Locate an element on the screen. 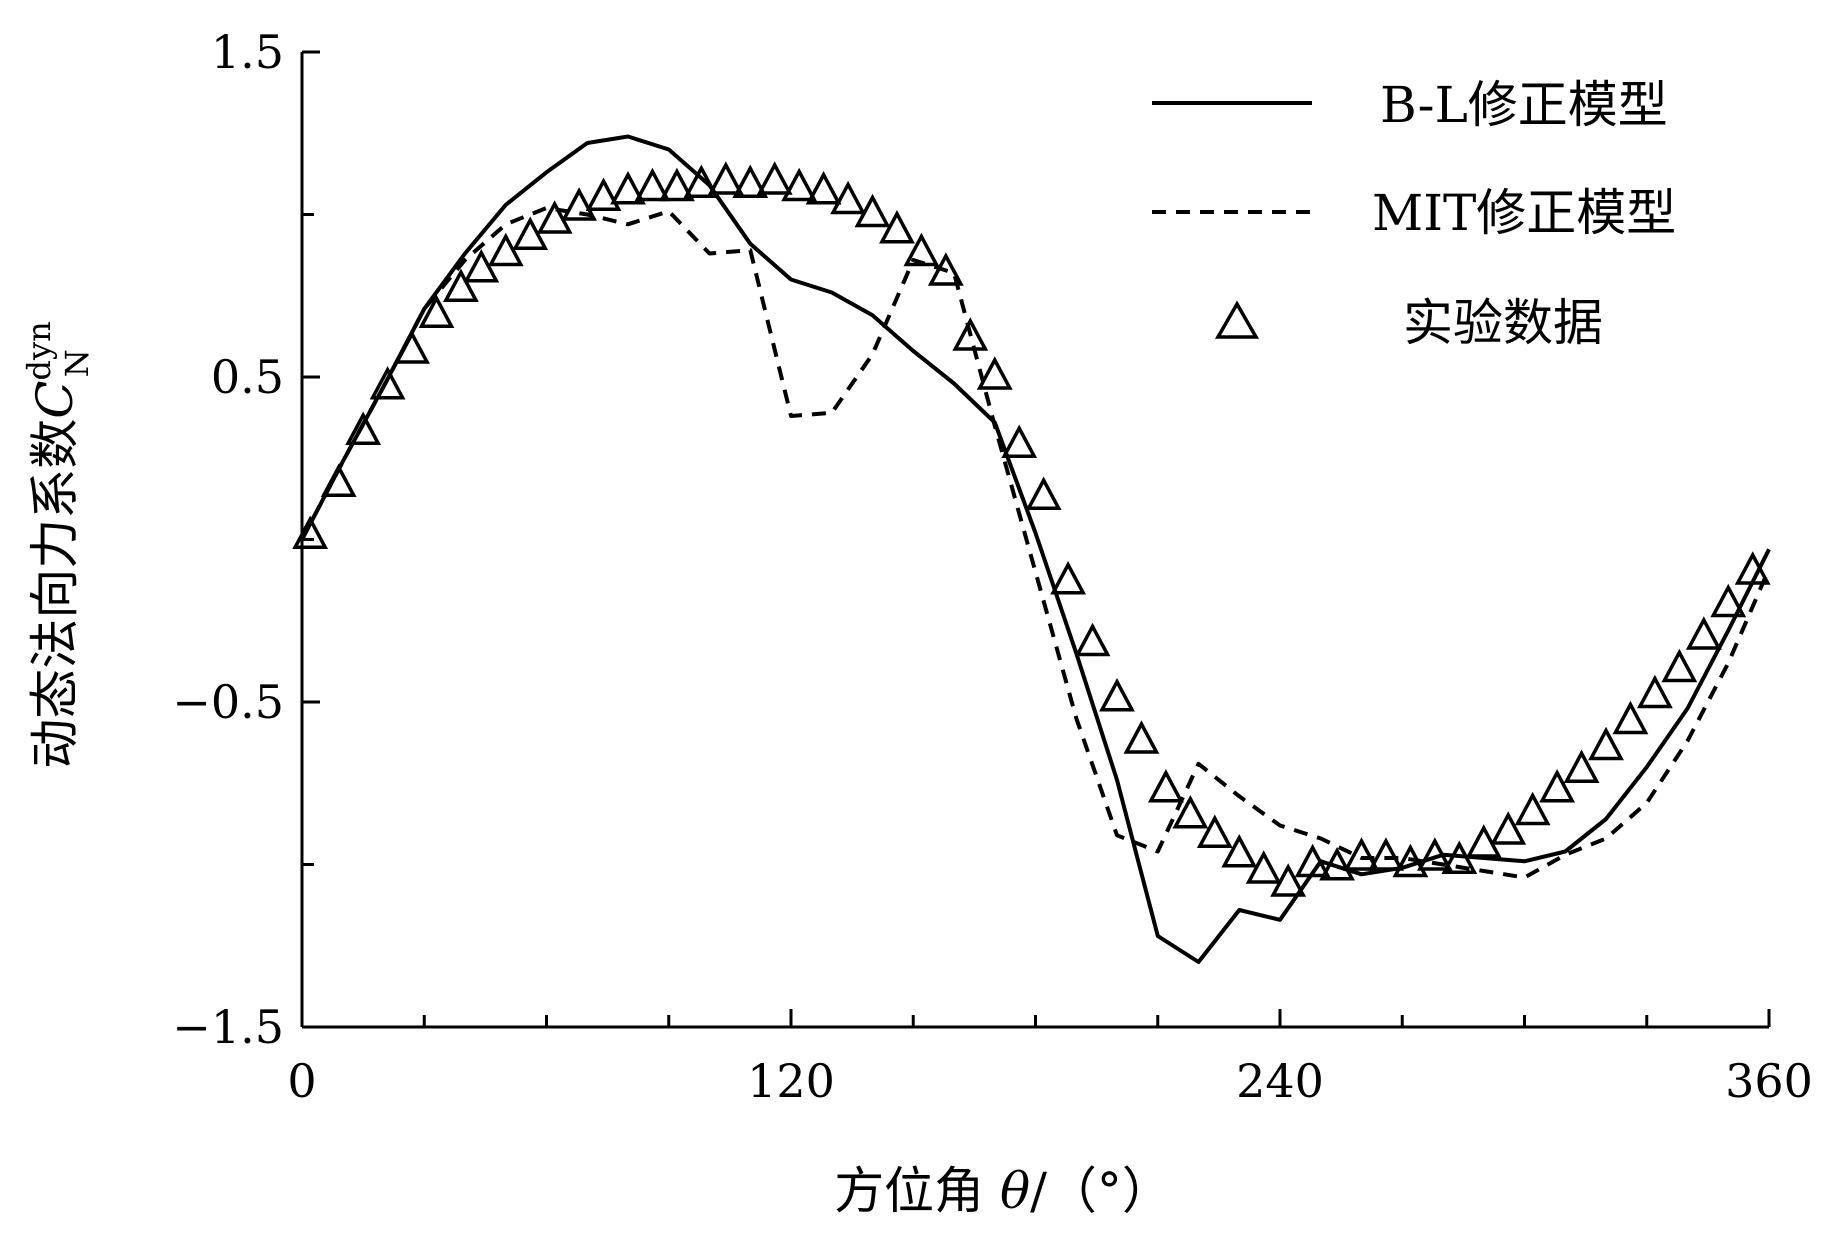  y-ticks: 1.5 0.5 −0.5 −1.5 is located at coordinates (246, 539).